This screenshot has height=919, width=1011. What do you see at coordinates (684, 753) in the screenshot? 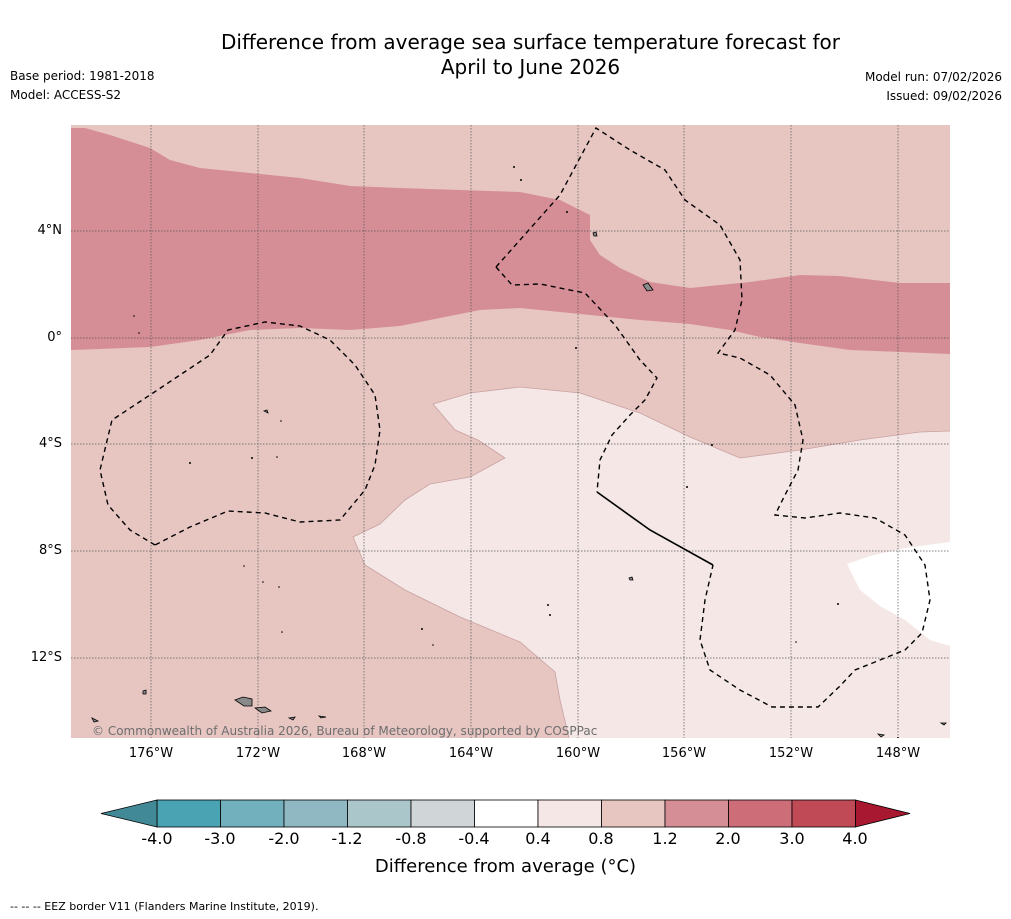
I see `lon-label-156w: 156°W` at bounding box center [684, 753].